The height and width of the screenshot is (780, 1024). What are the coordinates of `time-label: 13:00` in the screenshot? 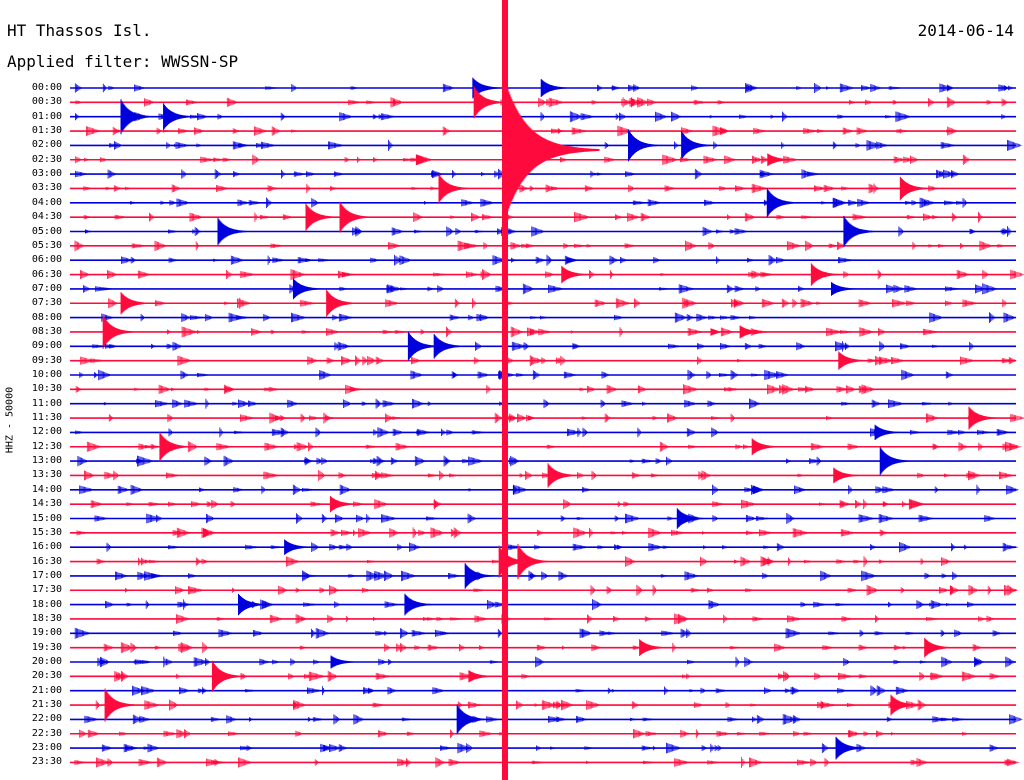 It's located at (46, 461).